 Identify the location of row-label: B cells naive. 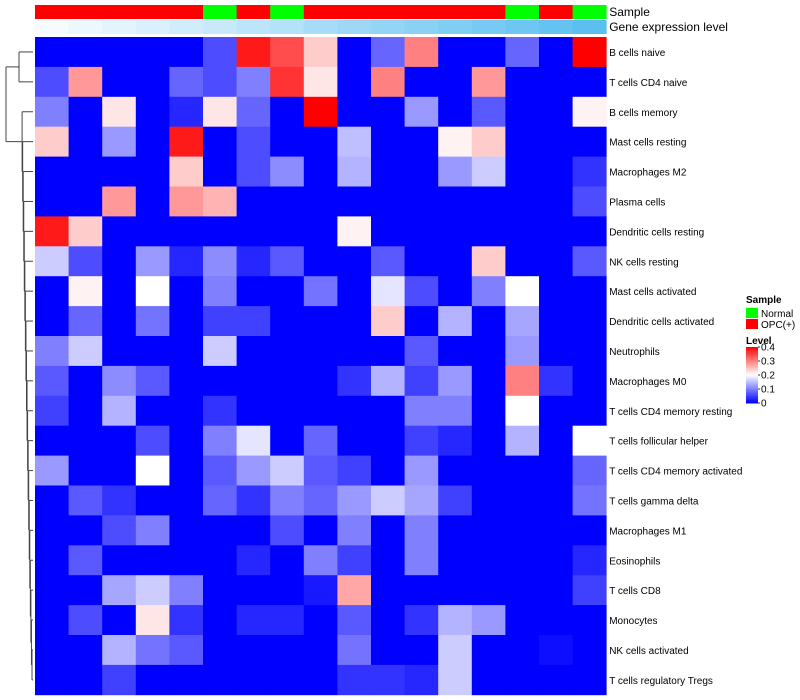
(637, 53).